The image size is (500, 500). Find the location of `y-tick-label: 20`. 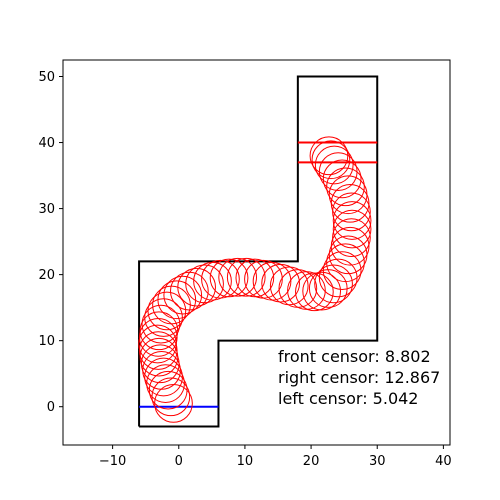

y-tick-label: 20 is located at coordinates (46, 275).